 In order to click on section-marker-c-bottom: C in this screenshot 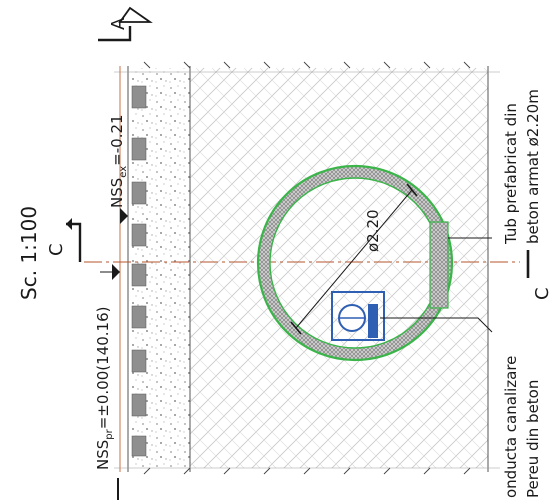, I will do `click(539, 275)`.